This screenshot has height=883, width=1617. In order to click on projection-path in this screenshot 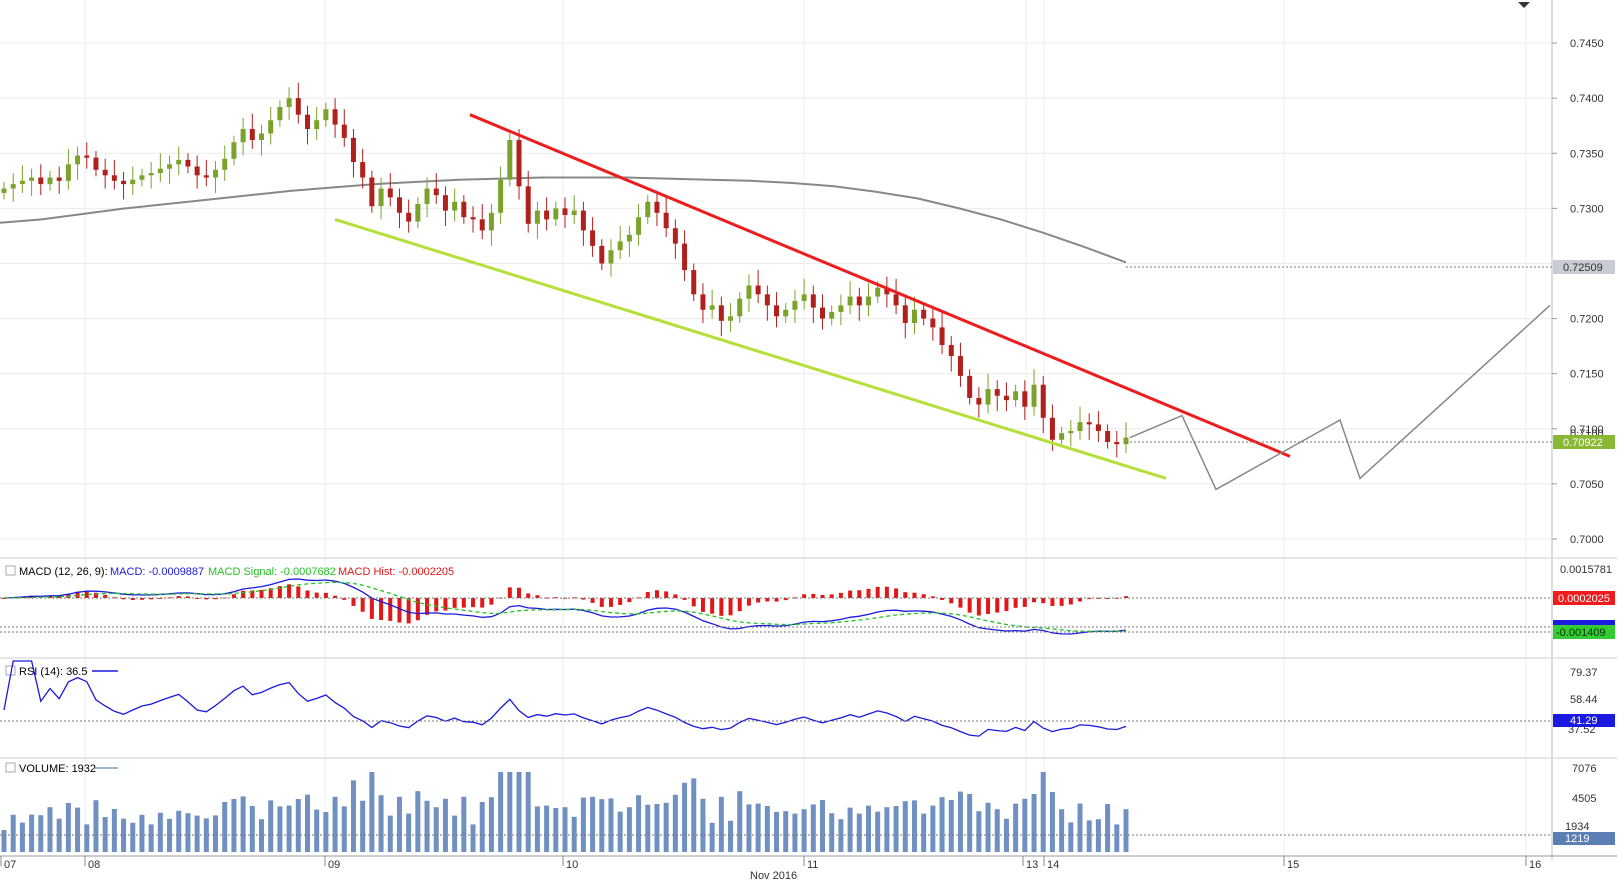, I will do `click(1340, 397)`.